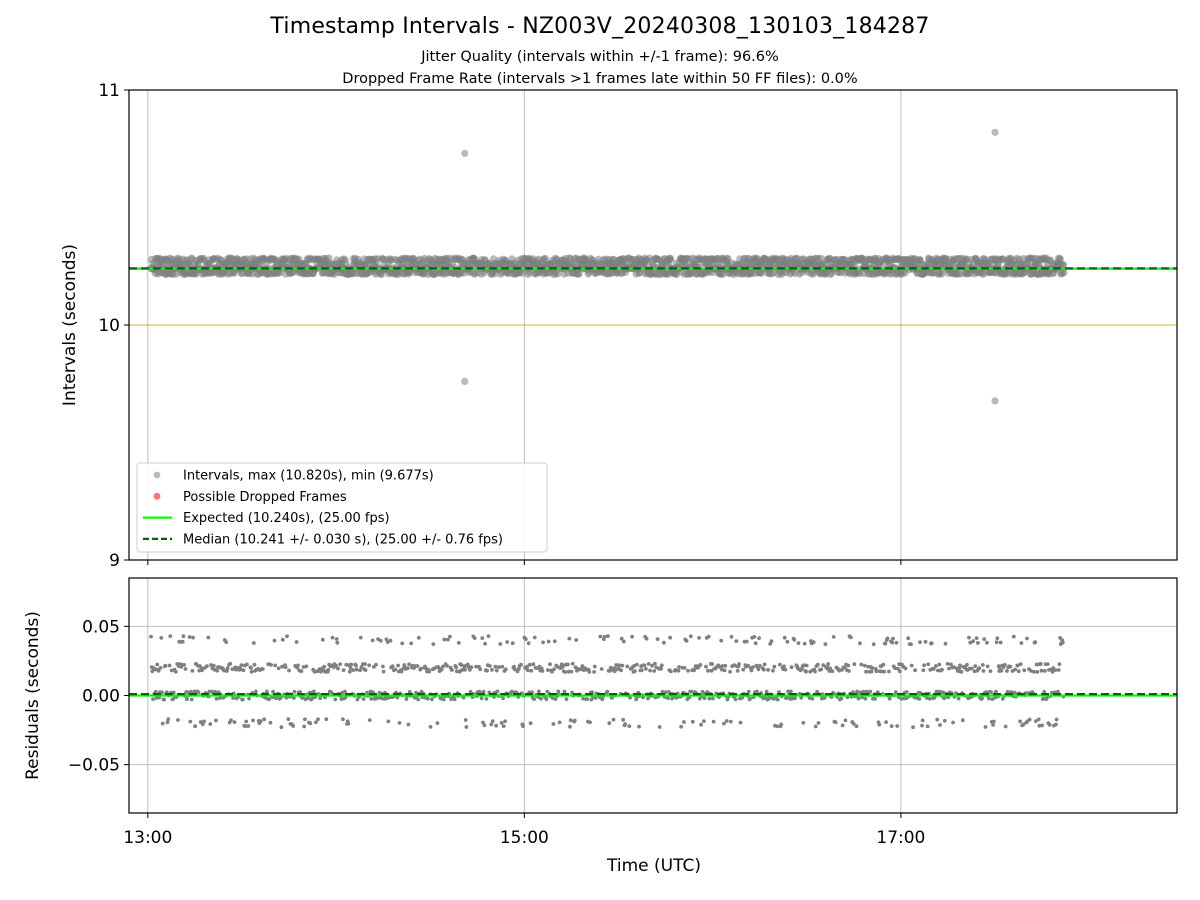 This screenshot has height=900, width=1200. Describe the element at coordinates (114, 561) in the screenshot. I see `intervals-y-tick-label: 9` at that location.